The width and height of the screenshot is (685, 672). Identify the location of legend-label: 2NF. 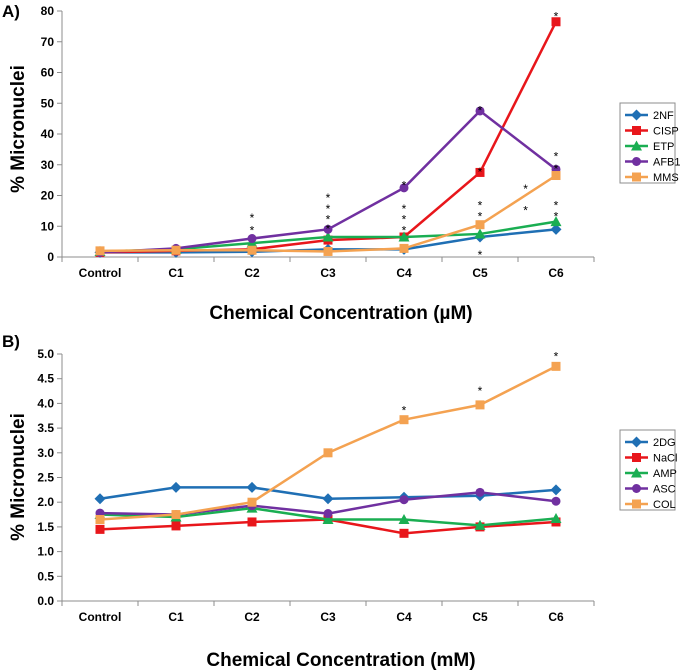
(663, 116).